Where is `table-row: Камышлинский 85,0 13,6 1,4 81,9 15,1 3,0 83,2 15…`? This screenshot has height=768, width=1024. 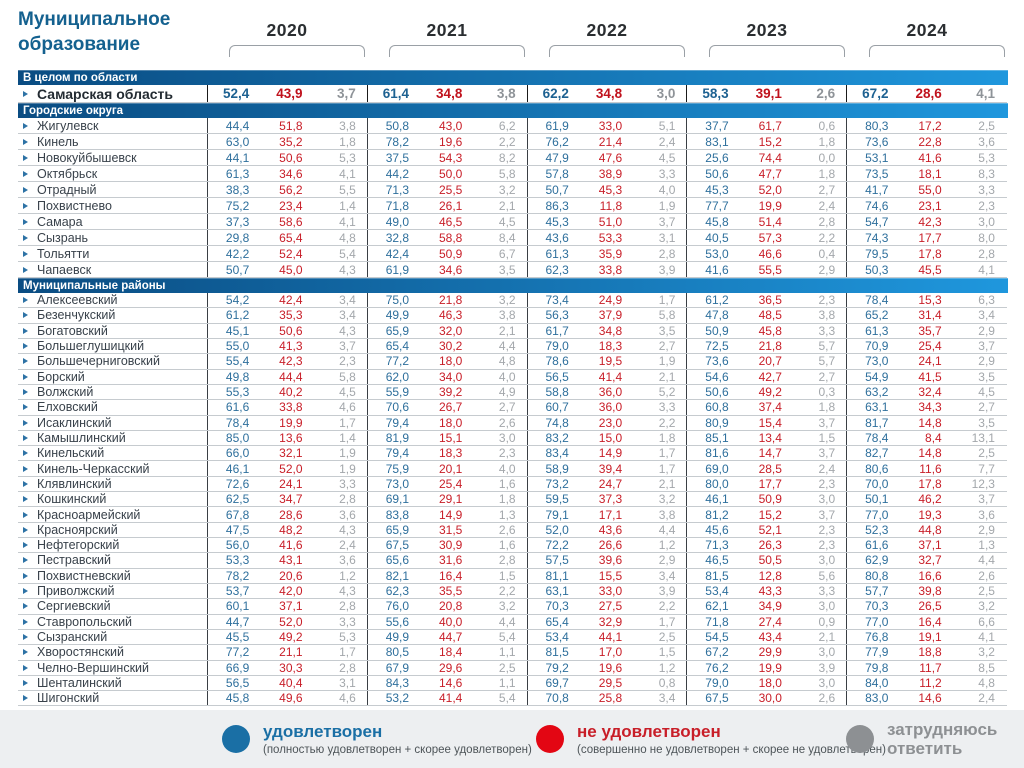 table-row: Камышлинский 85,0 13,6 1,4 81,9 15,1 3,0 83,2 15… is located at coordinates (512, 438).